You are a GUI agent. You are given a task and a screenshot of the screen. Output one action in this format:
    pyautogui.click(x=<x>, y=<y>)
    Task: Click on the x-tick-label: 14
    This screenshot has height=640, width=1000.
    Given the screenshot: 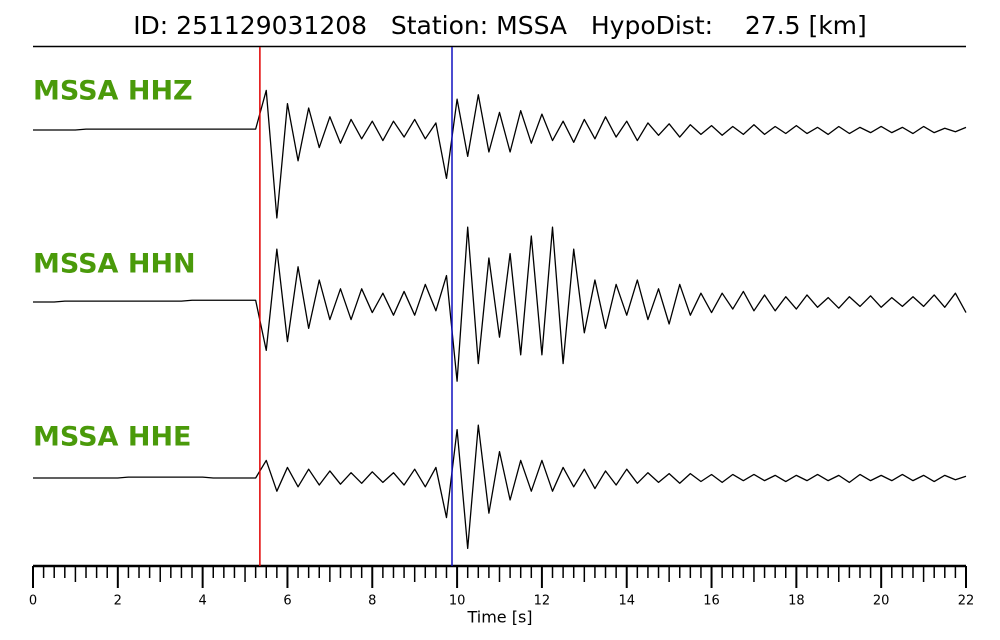 What is the action you would take?
    pyautogui.click(x=626, y=601)
    